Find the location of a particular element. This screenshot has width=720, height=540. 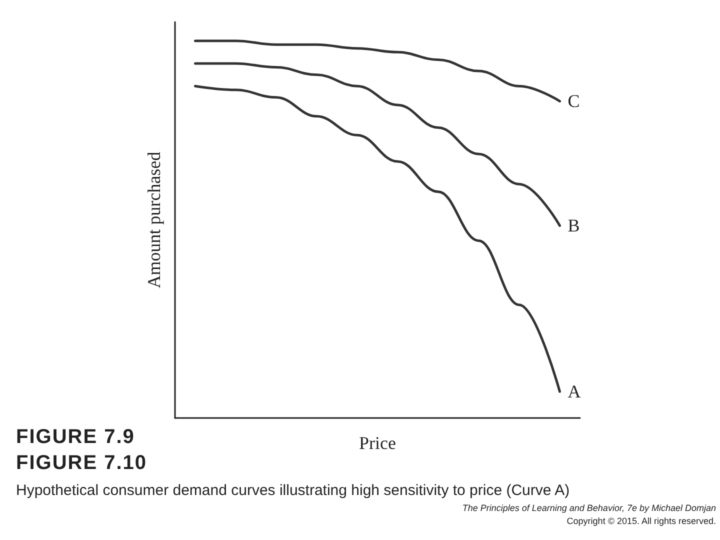

caption: FIGURE 7.9 is located at coordinates (75, 437).